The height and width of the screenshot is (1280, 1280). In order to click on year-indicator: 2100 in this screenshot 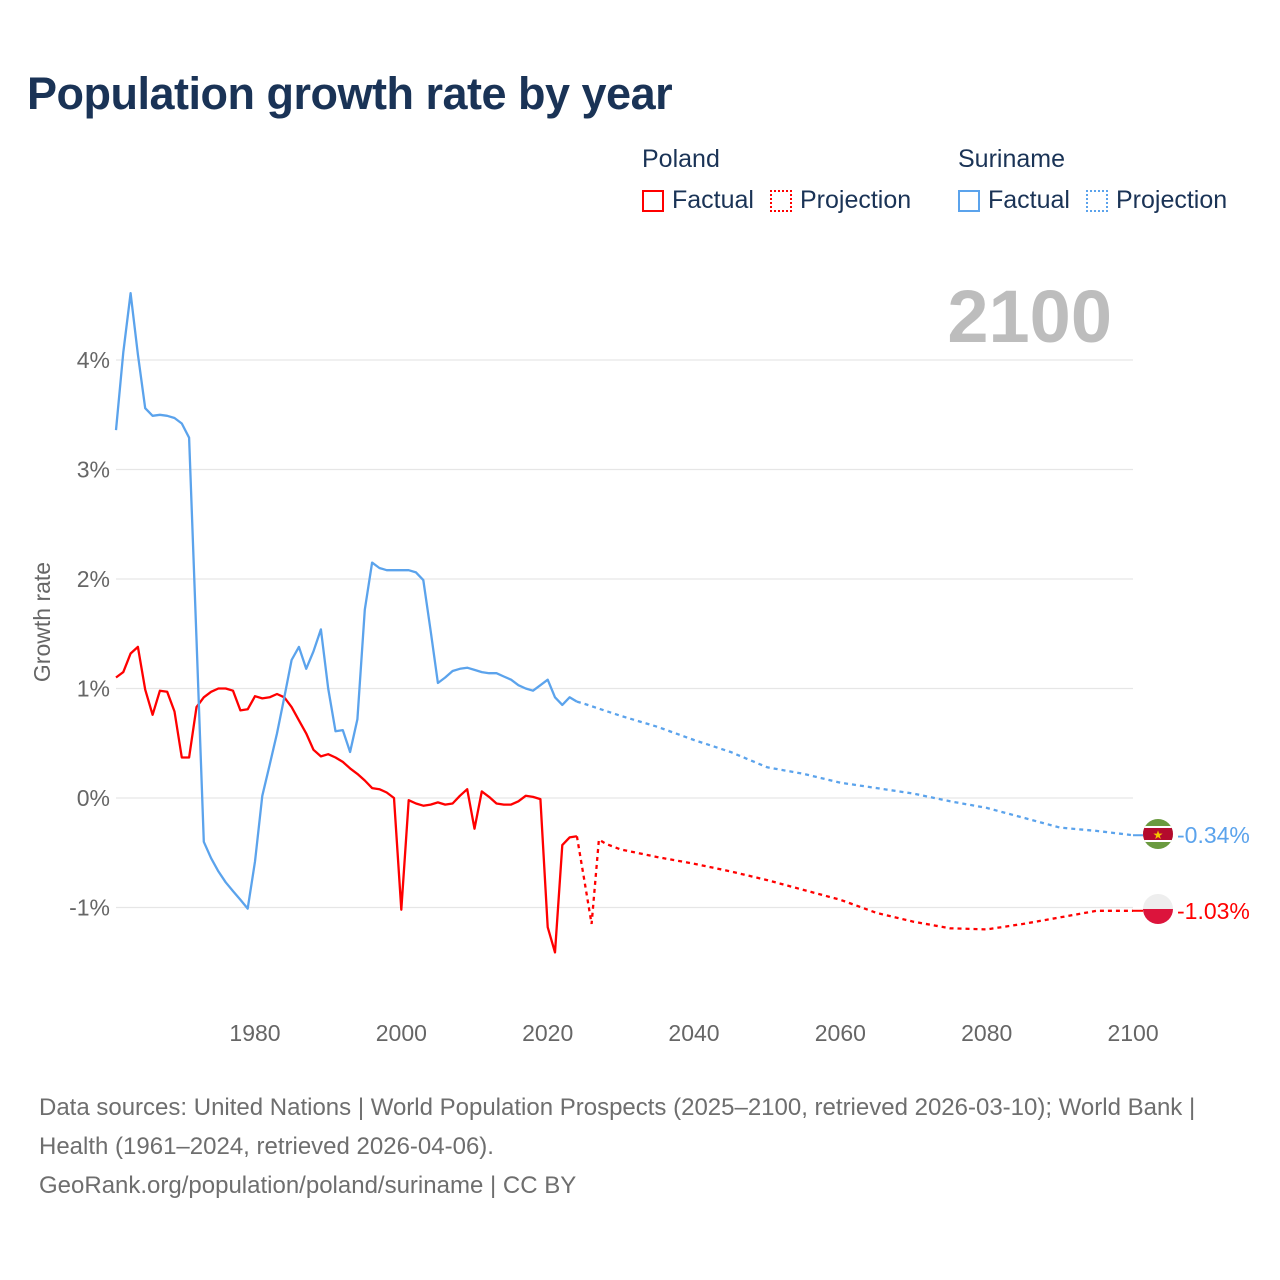, I will do `click(1029, 316)`.